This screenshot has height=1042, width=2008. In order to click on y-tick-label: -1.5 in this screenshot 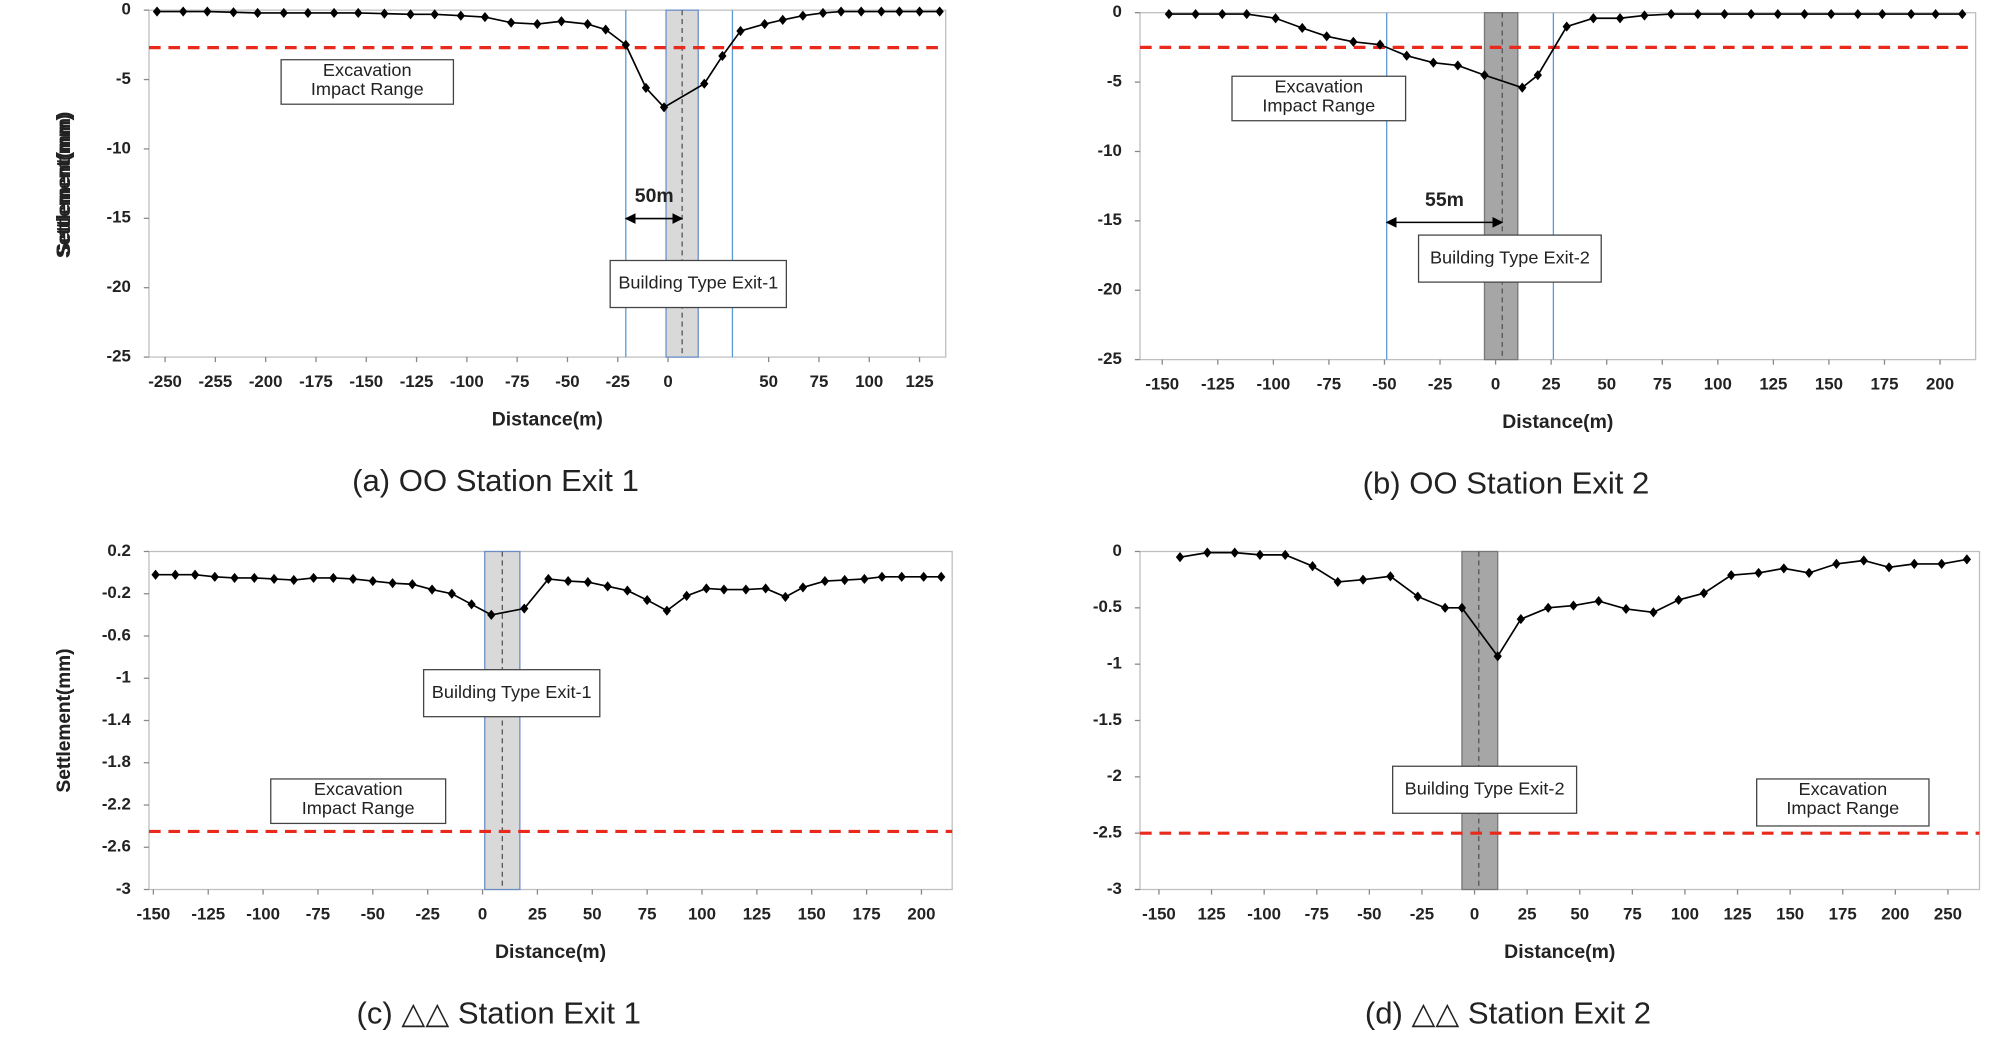, I will do `click(1107, 719)`.